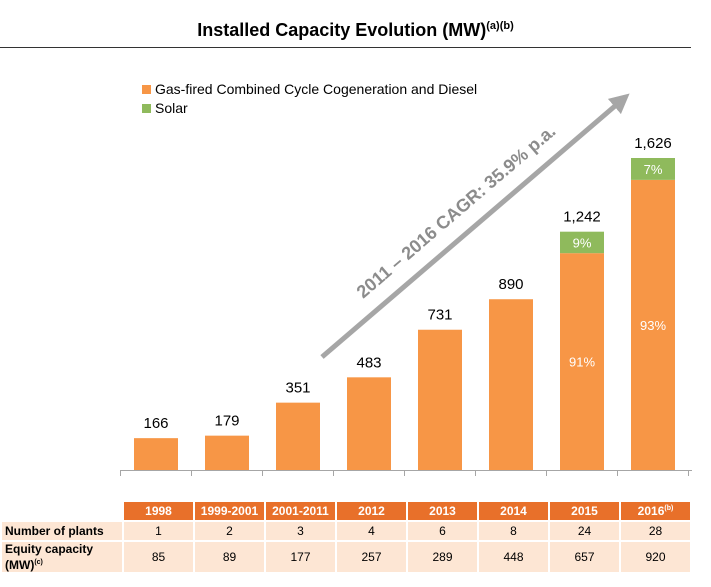  Describe the element at coordinates (513, 511) in the screenshot. I see `table-header-year: 2014` at that location.